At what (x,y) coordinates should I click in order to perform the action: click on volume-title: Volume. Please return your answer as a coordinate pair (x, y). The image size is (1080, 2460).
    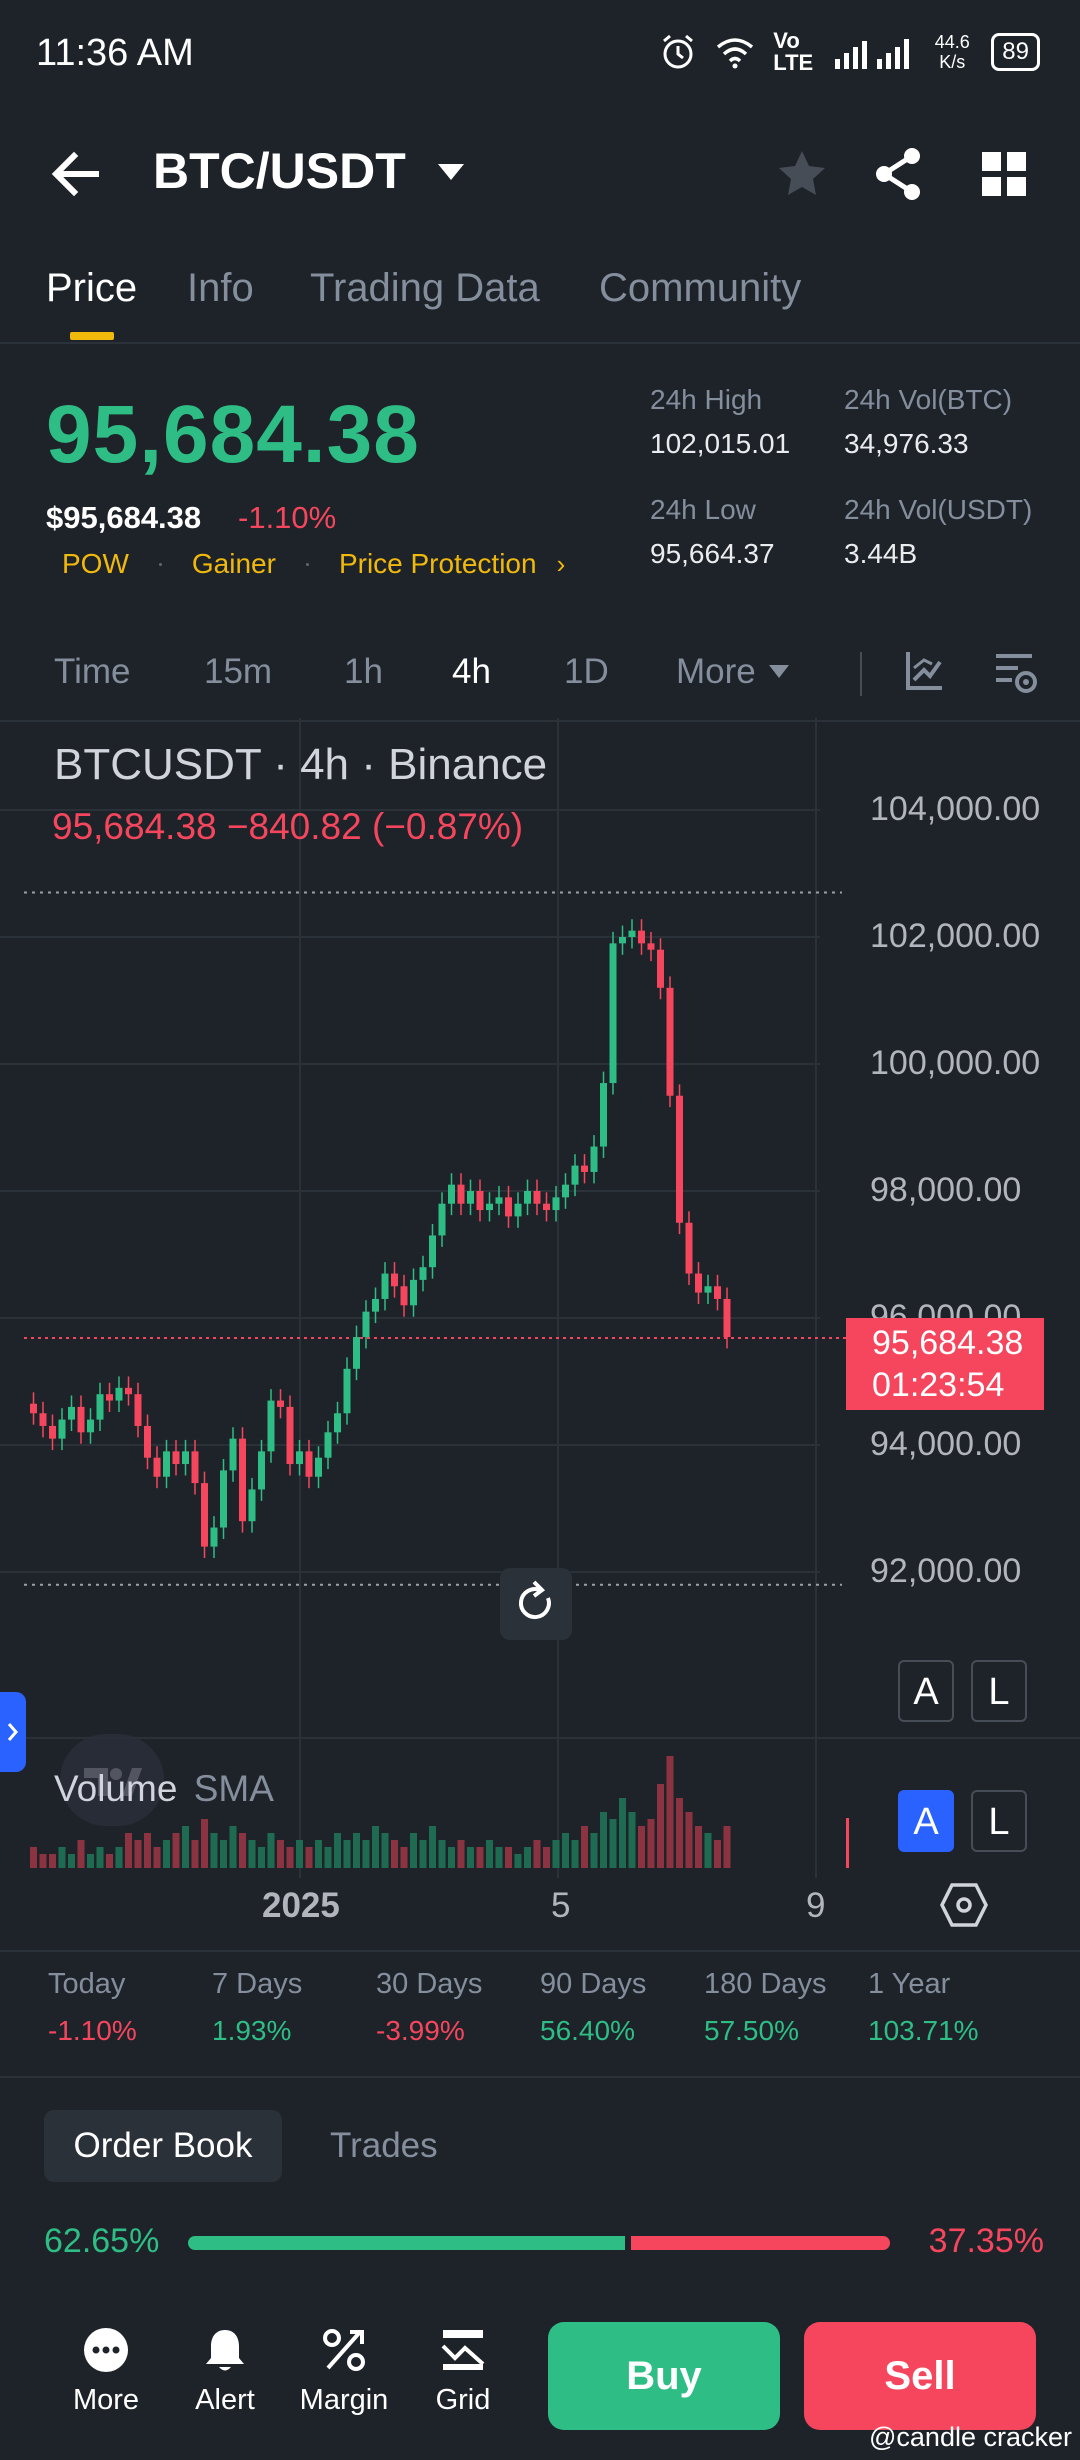
    Looking at the image, I should click on (116, 1788).